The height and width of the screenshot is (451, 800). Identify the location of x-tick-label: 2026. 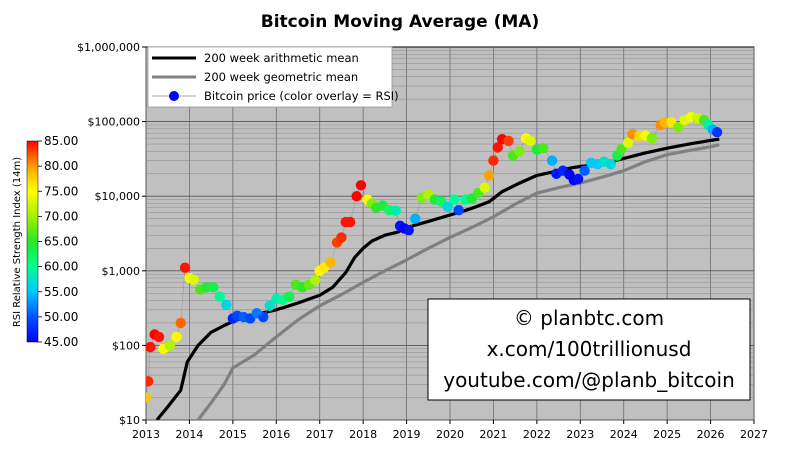
(711, 434).